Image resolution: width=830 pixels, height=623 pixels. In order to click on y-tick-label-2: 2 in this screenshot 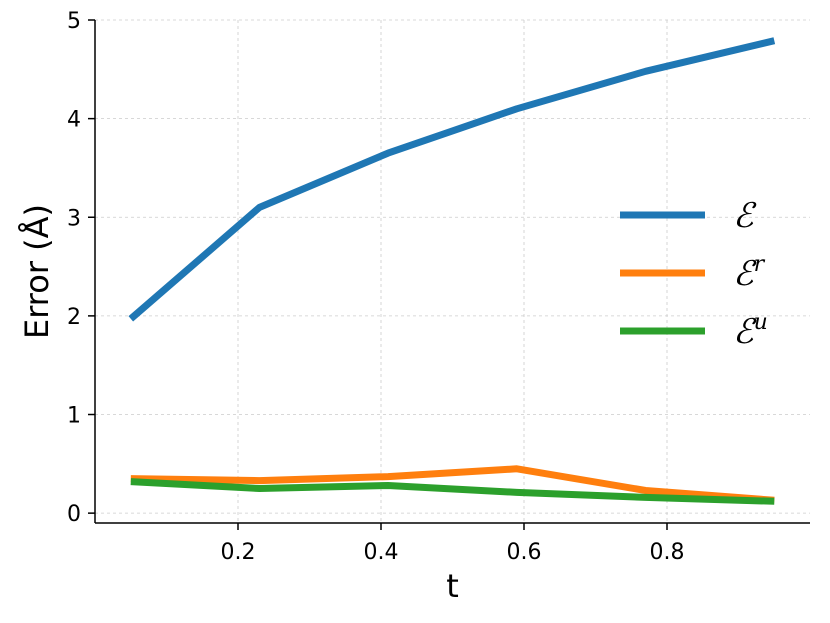, I will do `click(74, 317)`.